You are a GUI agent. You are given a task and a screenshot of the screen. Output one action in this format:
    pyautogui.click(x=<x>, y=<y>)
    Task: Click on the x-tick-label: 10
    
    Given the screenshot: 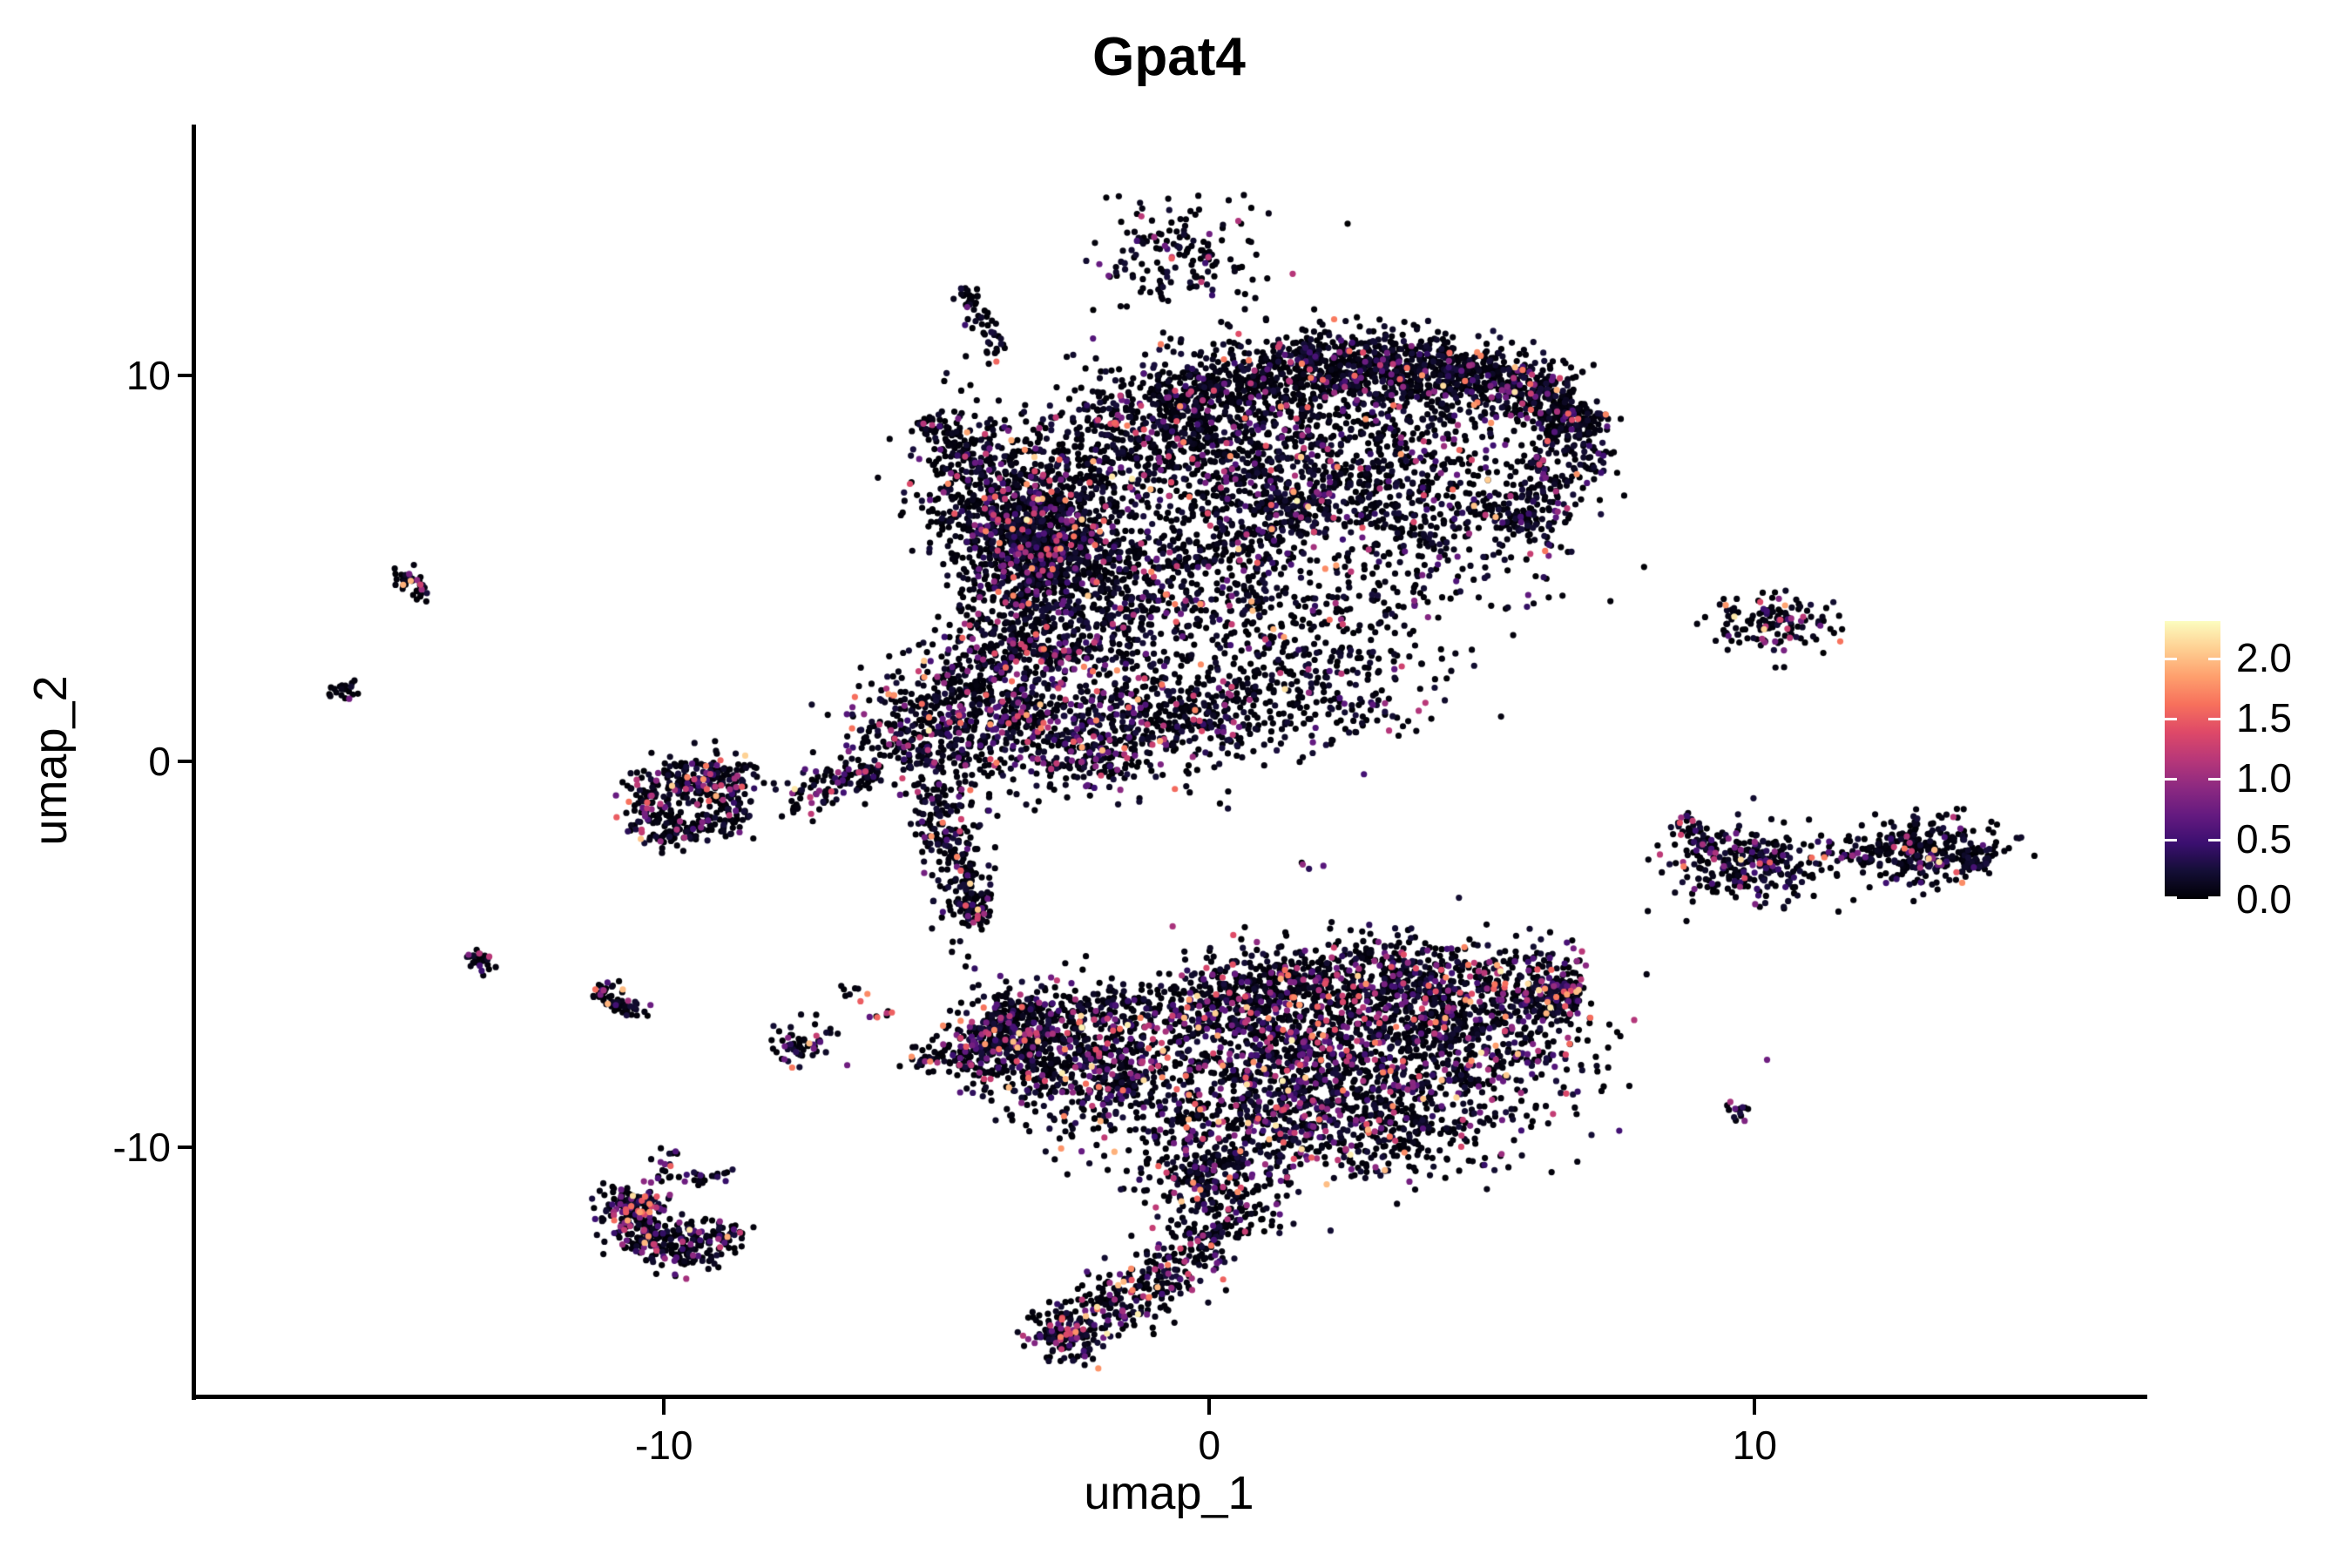 What is the action you would take?
    pyautogui.click(x=1754, y=1445)
    